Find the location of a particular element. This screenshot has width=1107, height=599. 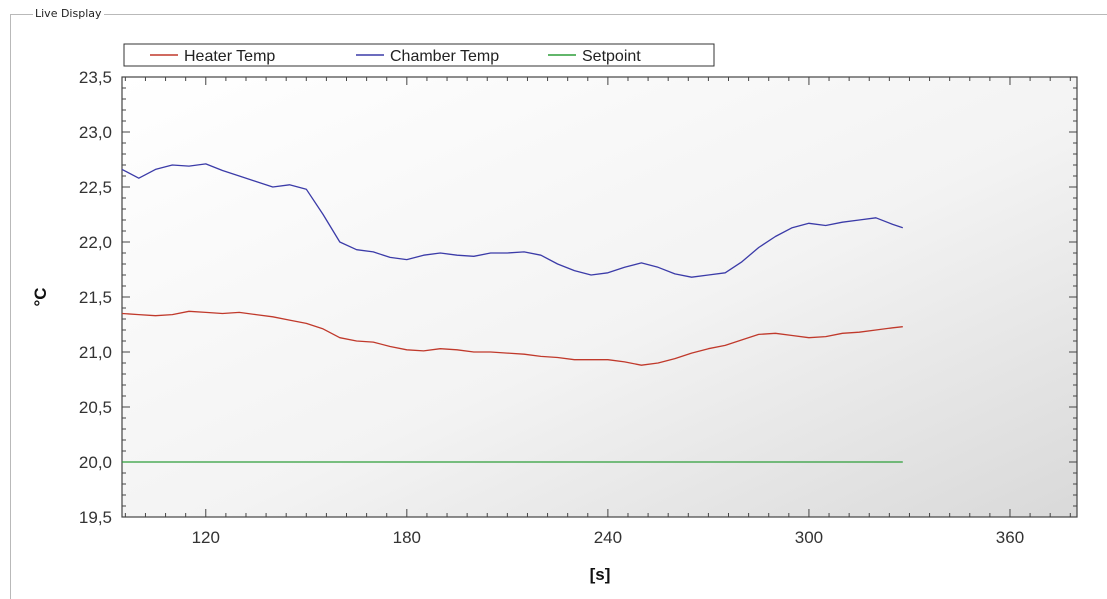

heater-temp-line is located at coordinates (512, 338).